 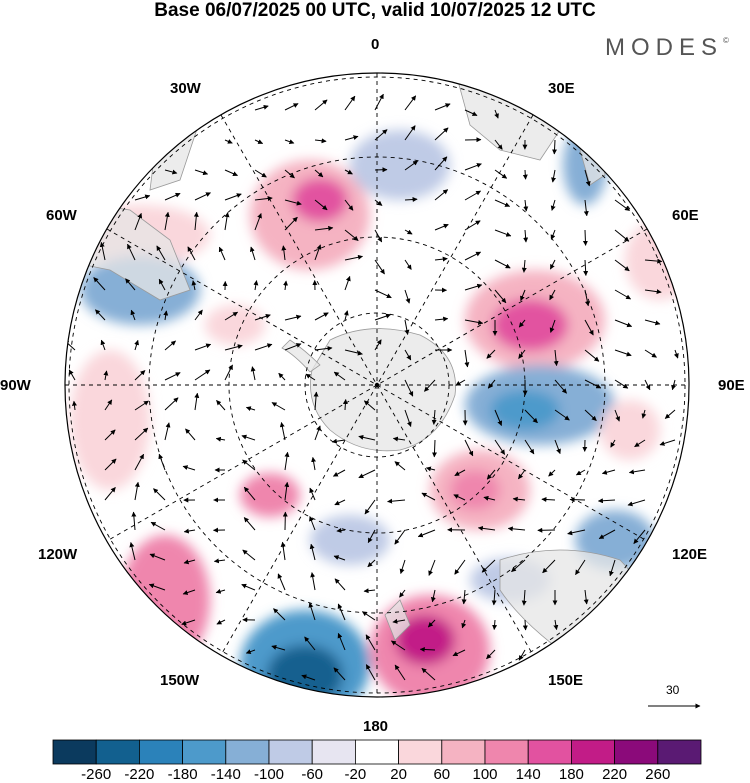 I want to click on colorbar-label: 220, so click(x=615, y=774).